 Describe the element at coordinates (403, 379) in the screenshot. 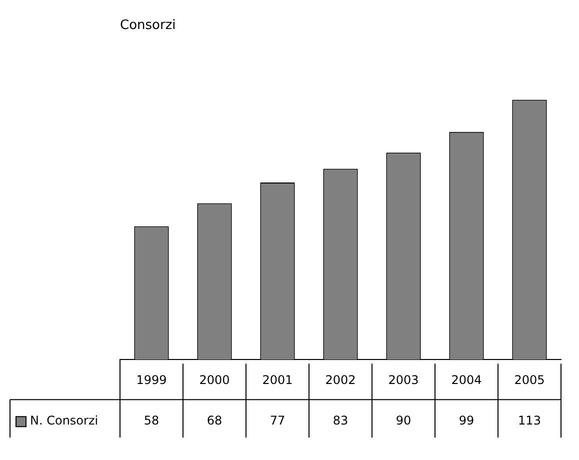

I see `x-tick-label: 2003` at that location.